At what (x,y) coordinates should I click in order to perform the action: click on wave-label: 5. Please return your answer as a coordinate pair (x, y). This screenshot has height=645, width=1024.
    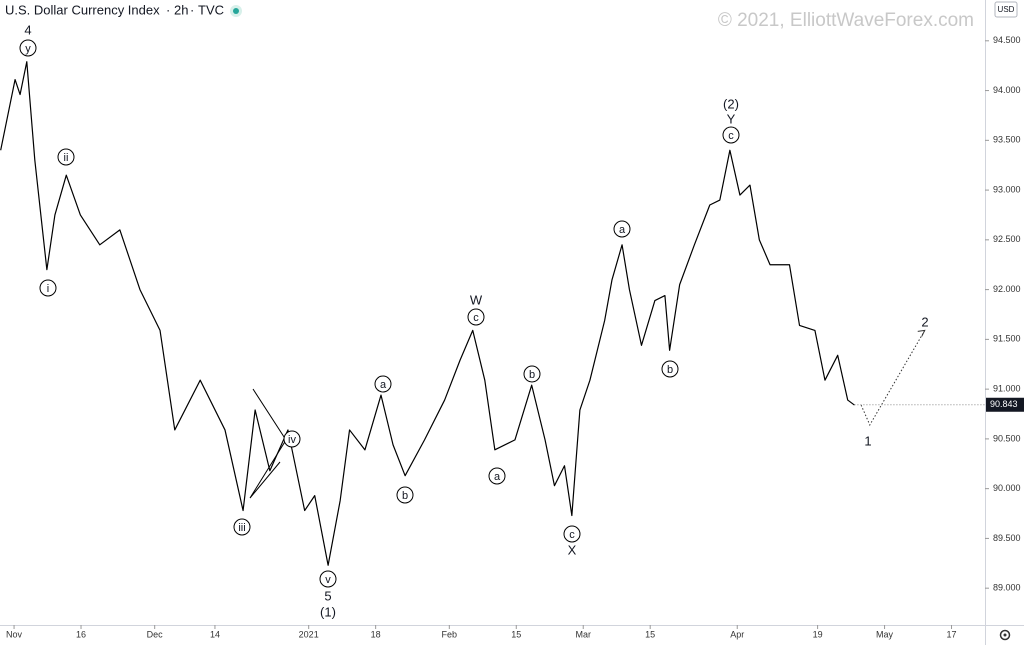
    Looking at the image, I should click on (327, 595).